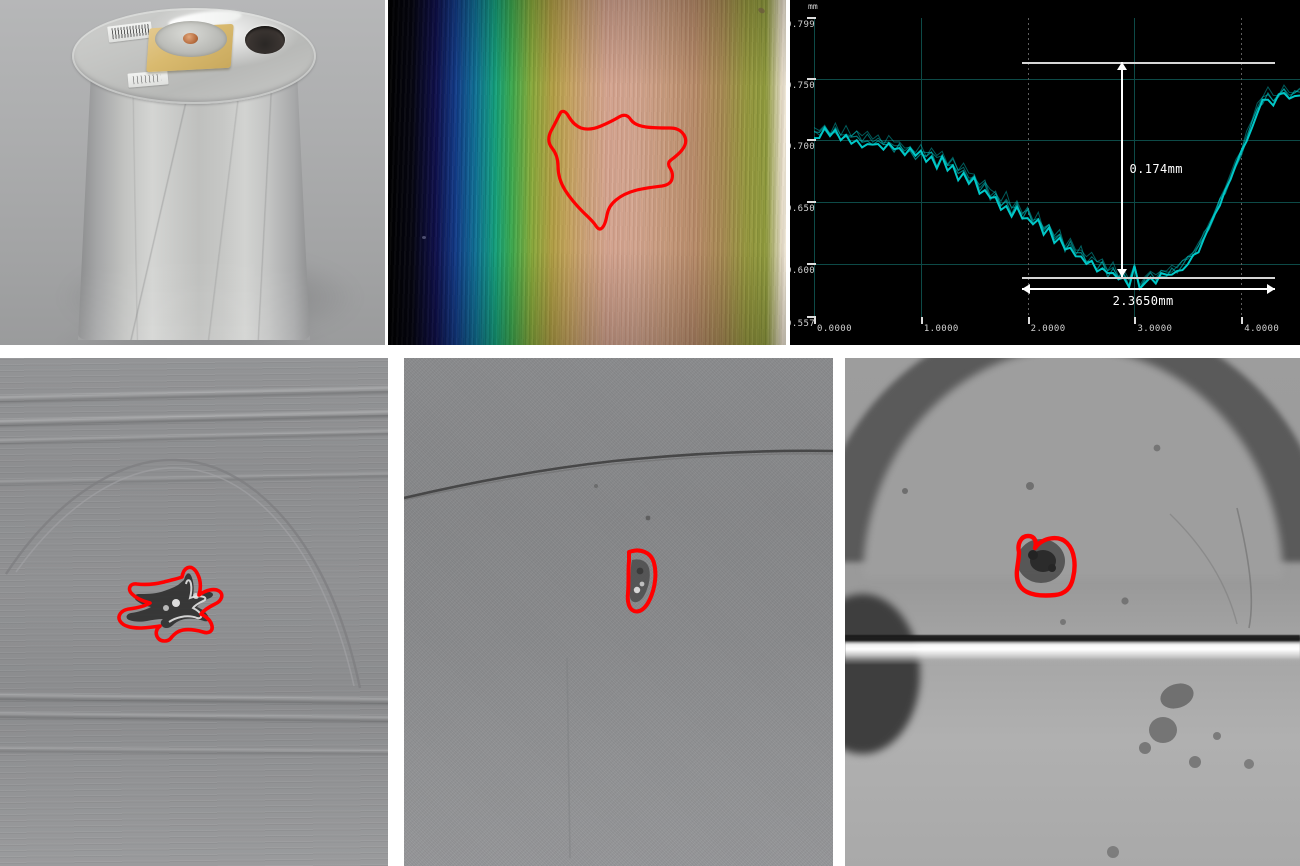  I want to click on depth-reference-line-bottom, so click(1148, 278).